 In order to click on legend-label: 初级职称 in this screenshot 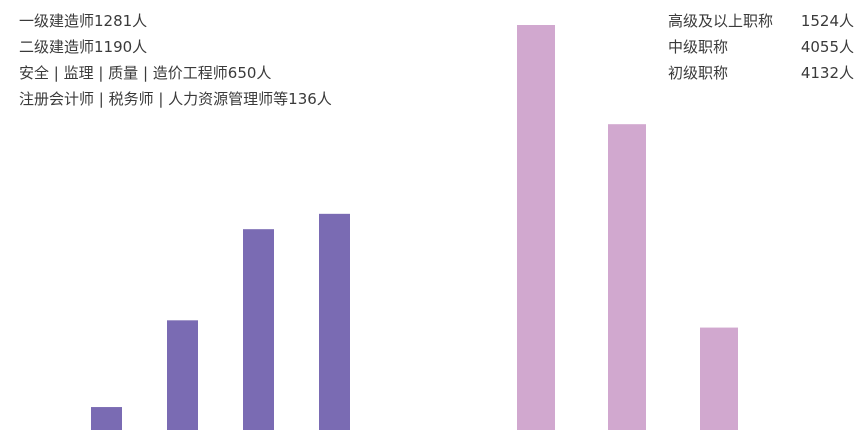, I will do `click(698, 73)`.